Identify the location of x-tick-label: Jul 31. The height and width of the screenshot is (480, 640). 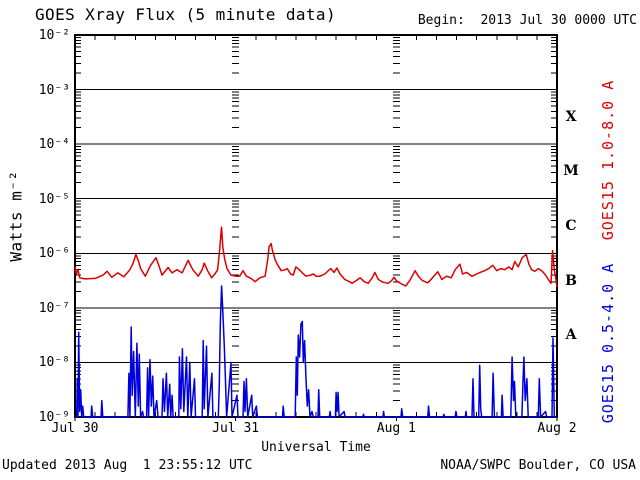
(236, 428).